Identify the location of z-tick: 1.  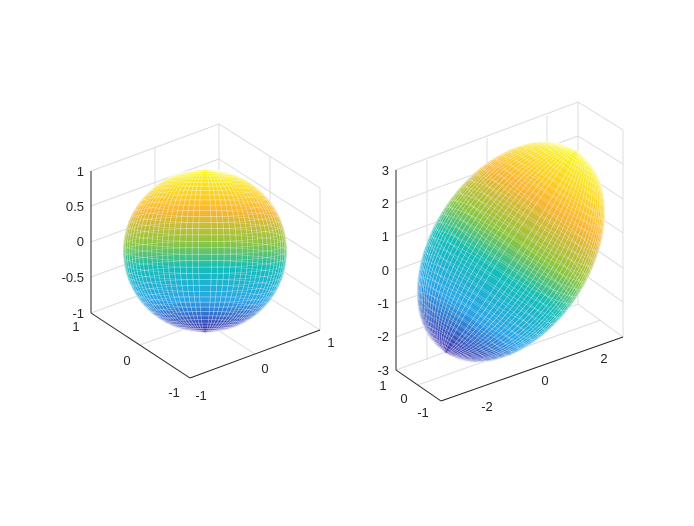
(385, 236).